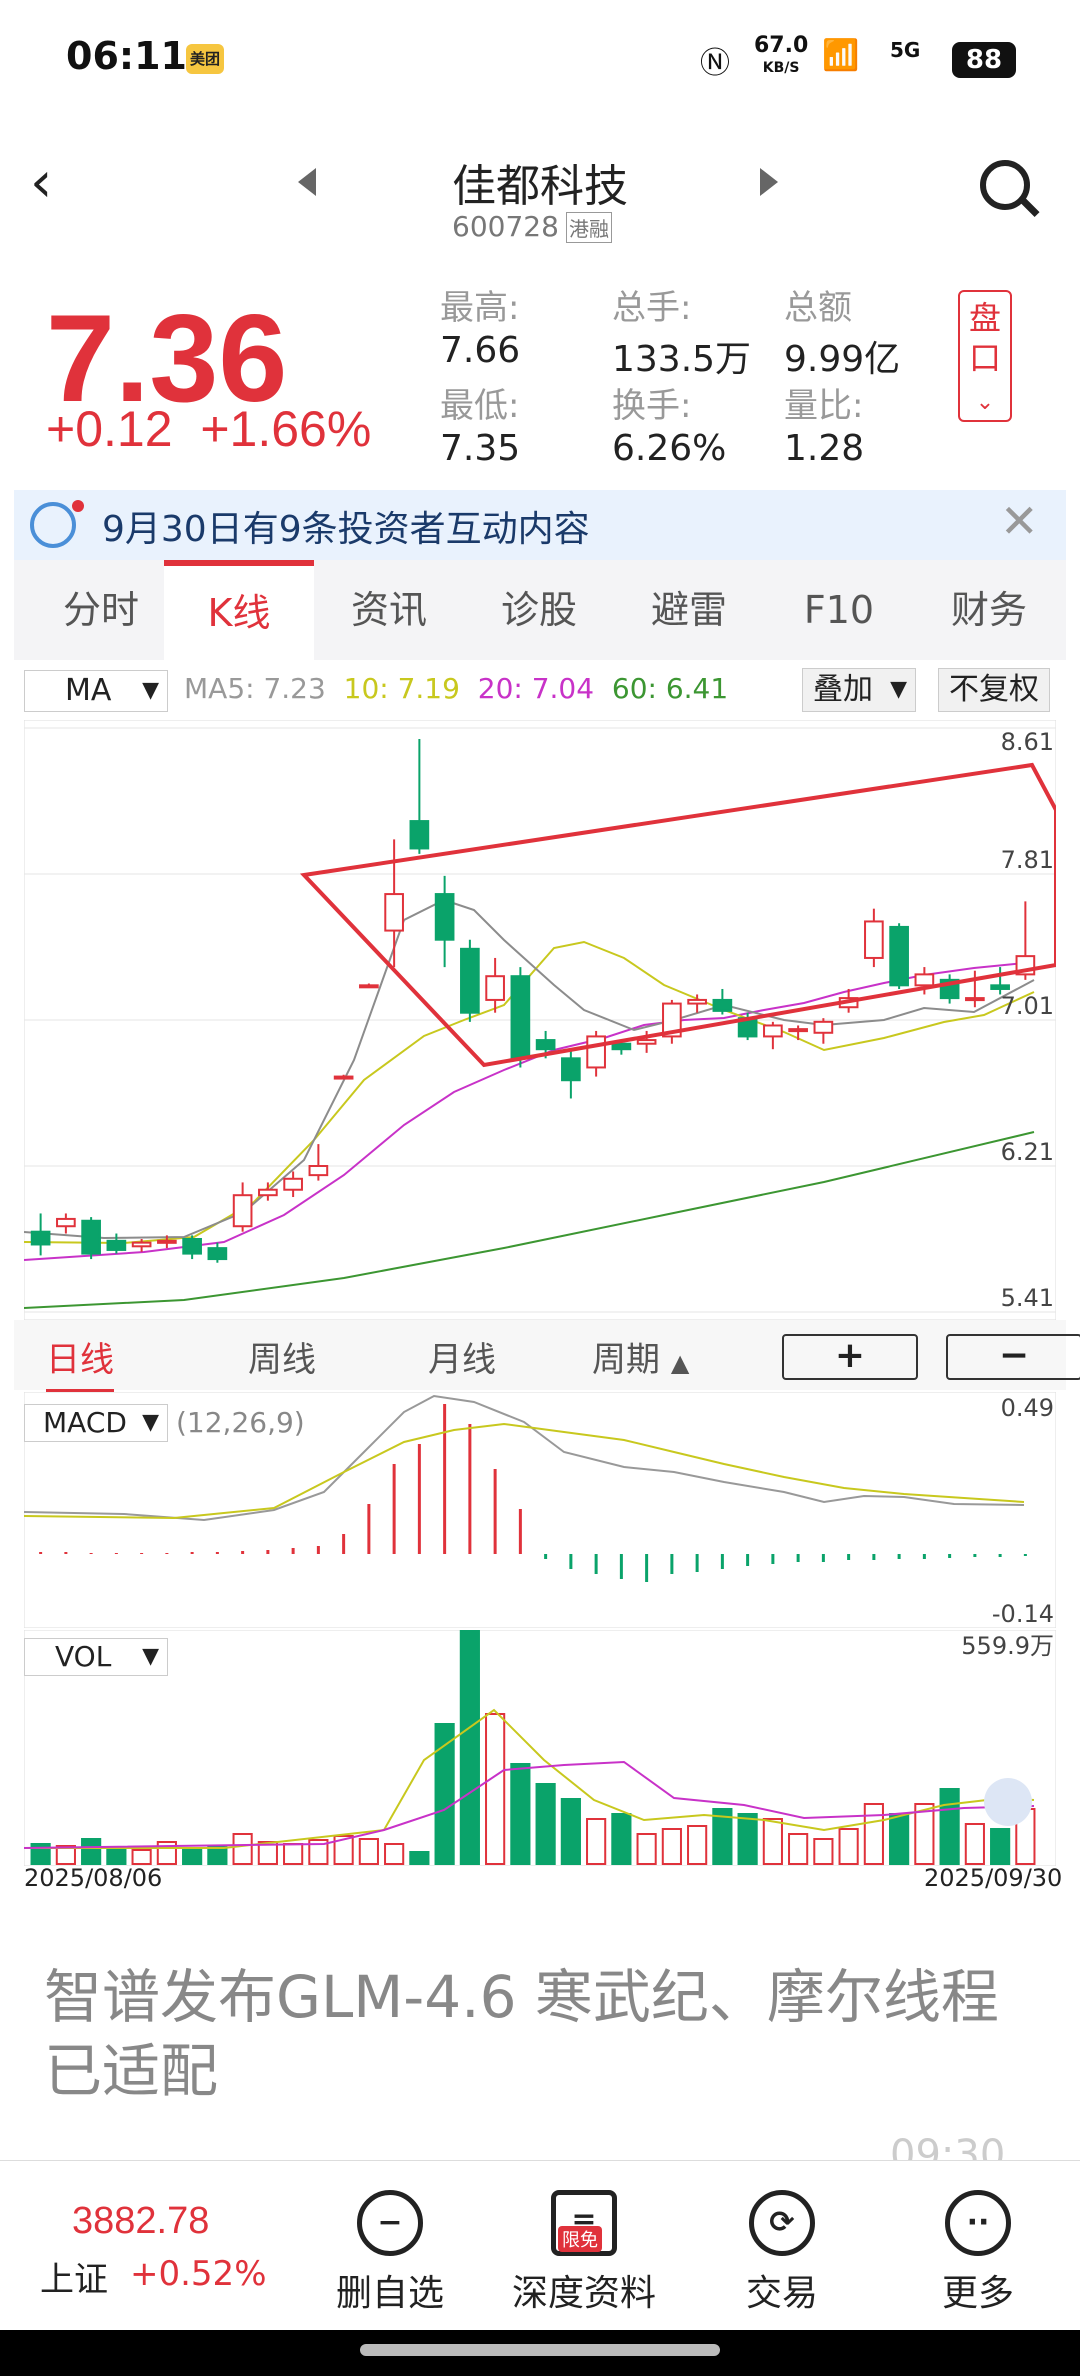 The height and width of the screenshot is (2376, 1080). What do you see at coordinates (652, 308) in the screenshot?
I see `stat-label: 总手:` at bounding box center [652, 308].